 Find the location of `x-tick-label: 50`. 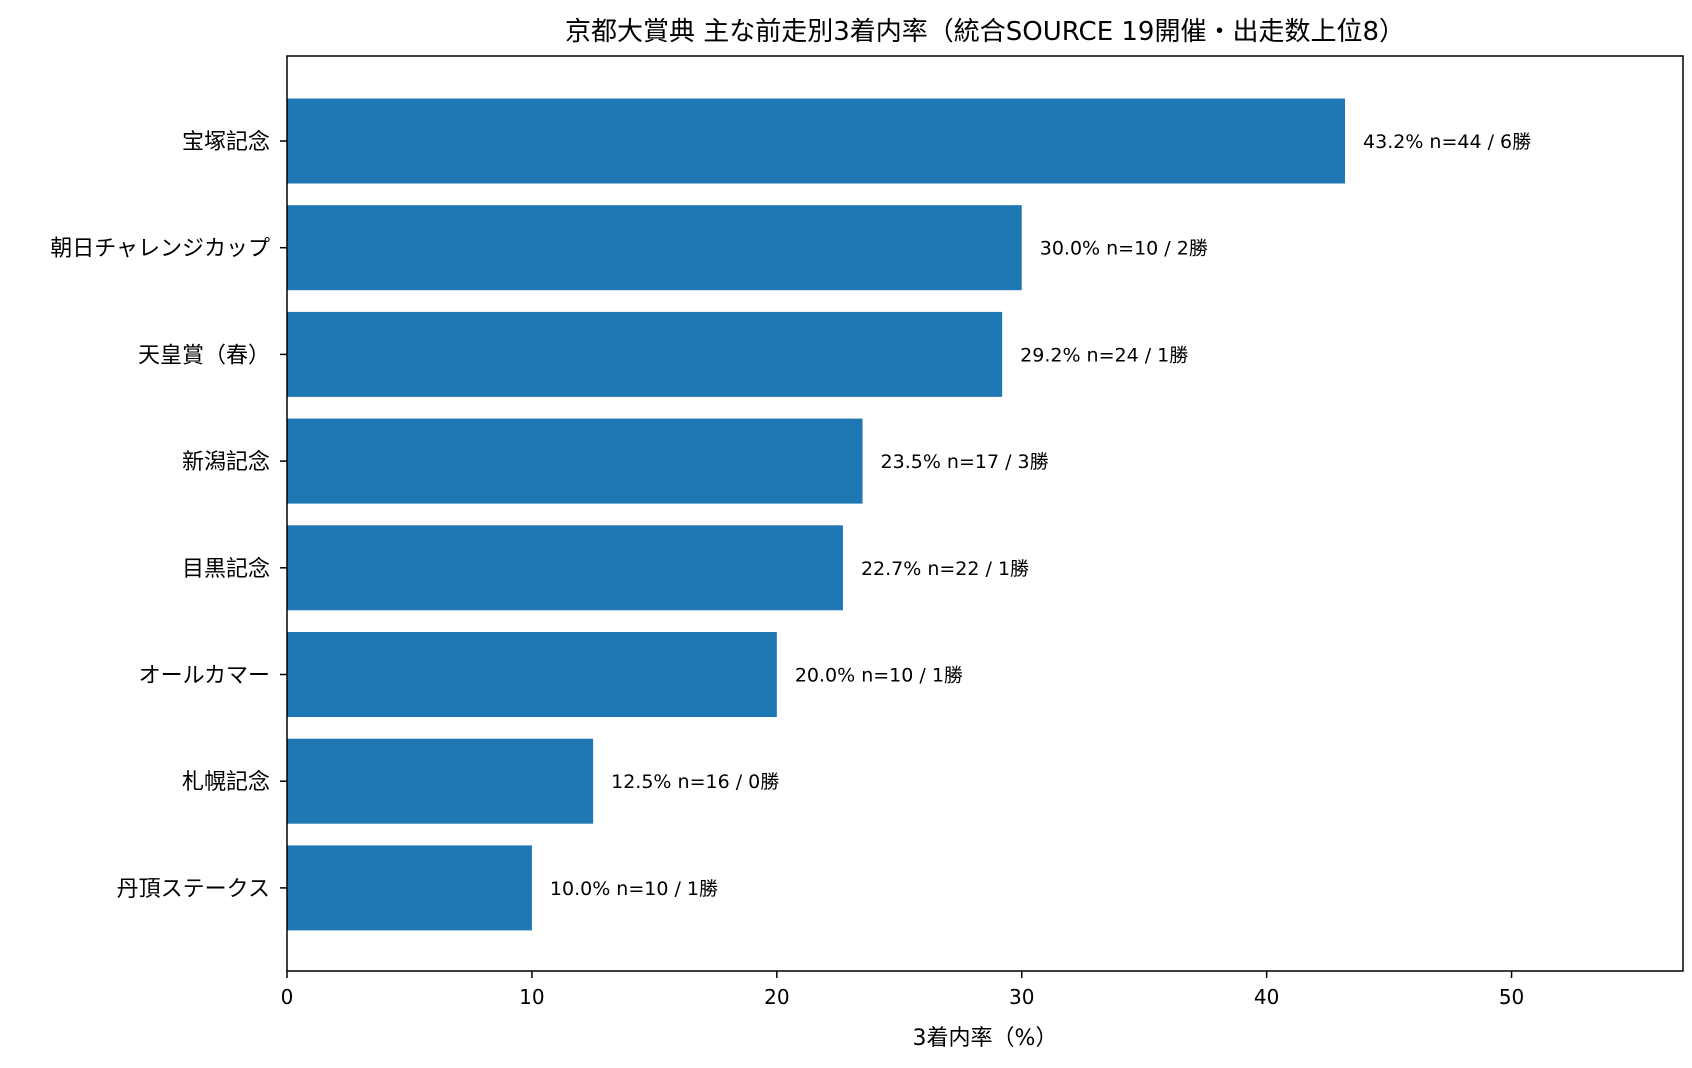

x-tick-label: 50 is located at coordinates (1511, 997).